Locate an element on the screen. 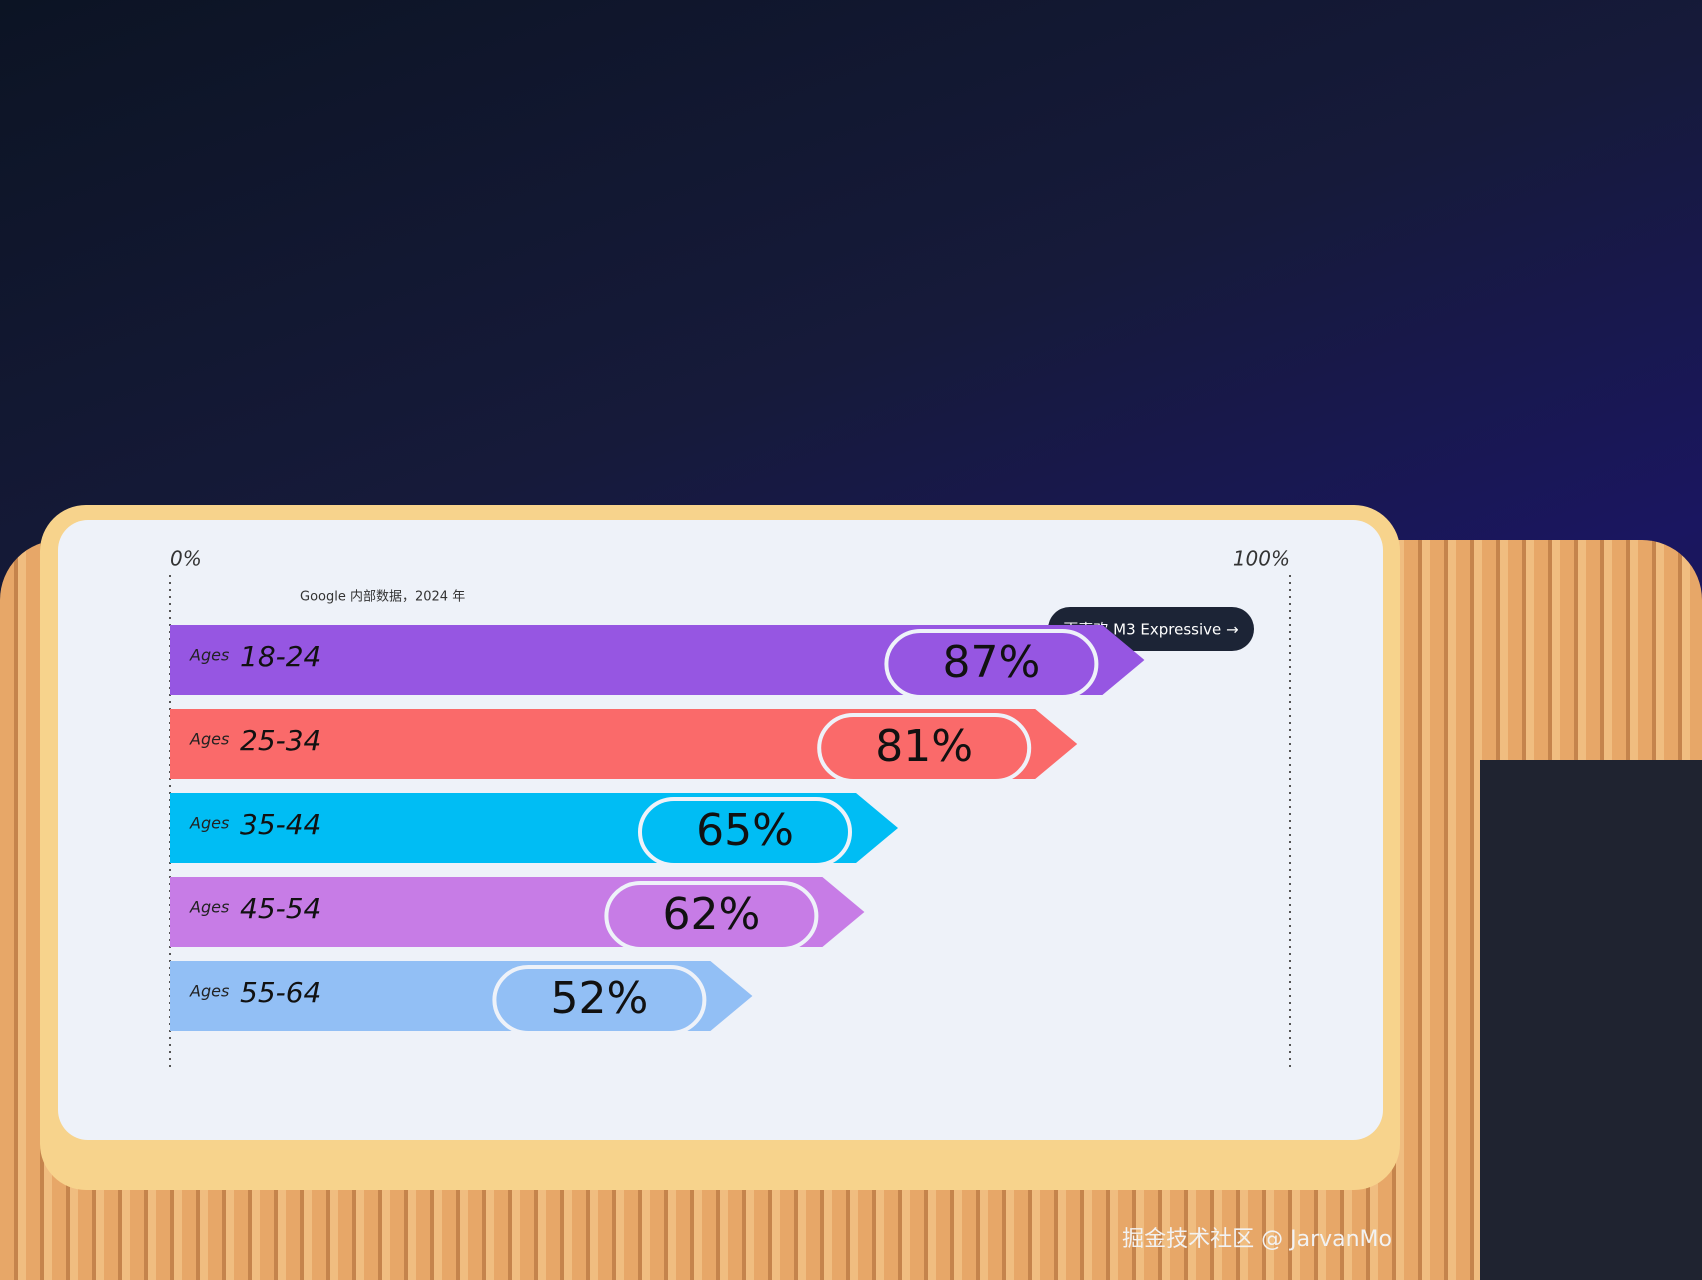 Image resolution: width=1702 pixels, height=1280 pixels. source-note: Google 内部数据，2024 年 is located at coordinates (382, 597).